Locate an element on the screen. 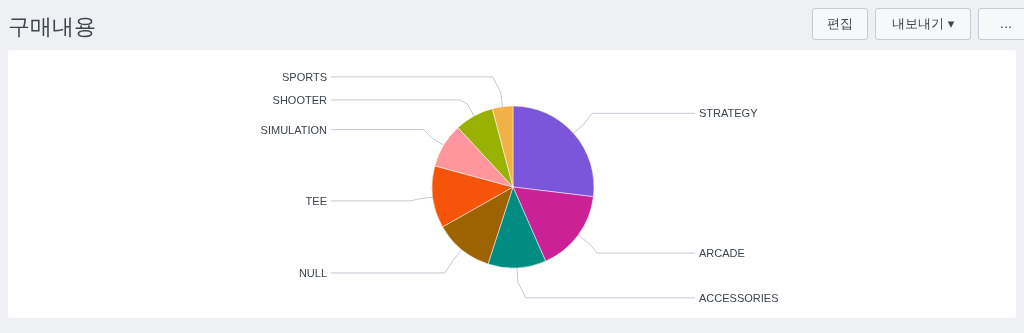 The width and height of the screenshot is (1024, 333). text: 내보내기 ▾ is located at coordinates (923, 24).